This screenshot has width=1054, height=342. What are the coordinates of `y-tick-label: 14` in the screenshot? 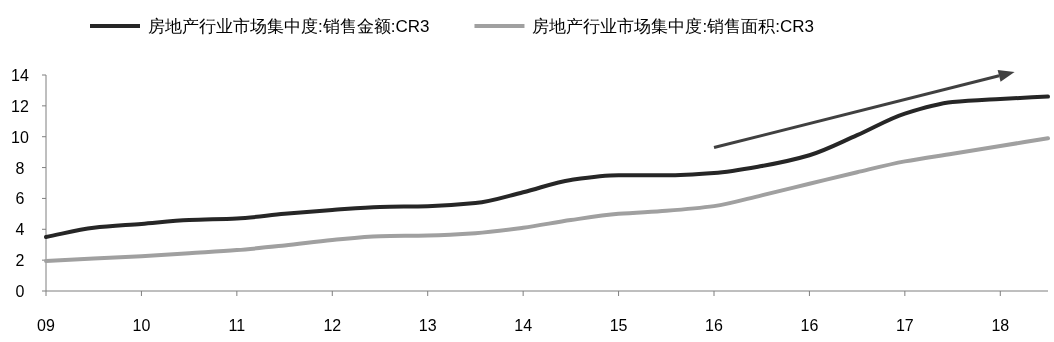 It's located at (20, 75).